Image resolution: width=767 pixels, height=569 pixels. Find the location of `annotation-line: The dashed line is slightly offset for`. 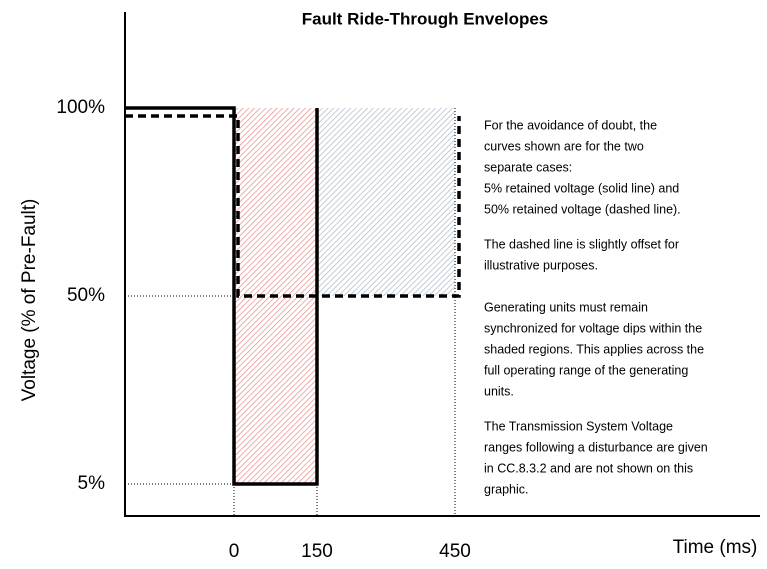

annotation-line: The dashed line is slightly offset for is located at coordinates (581, 244).